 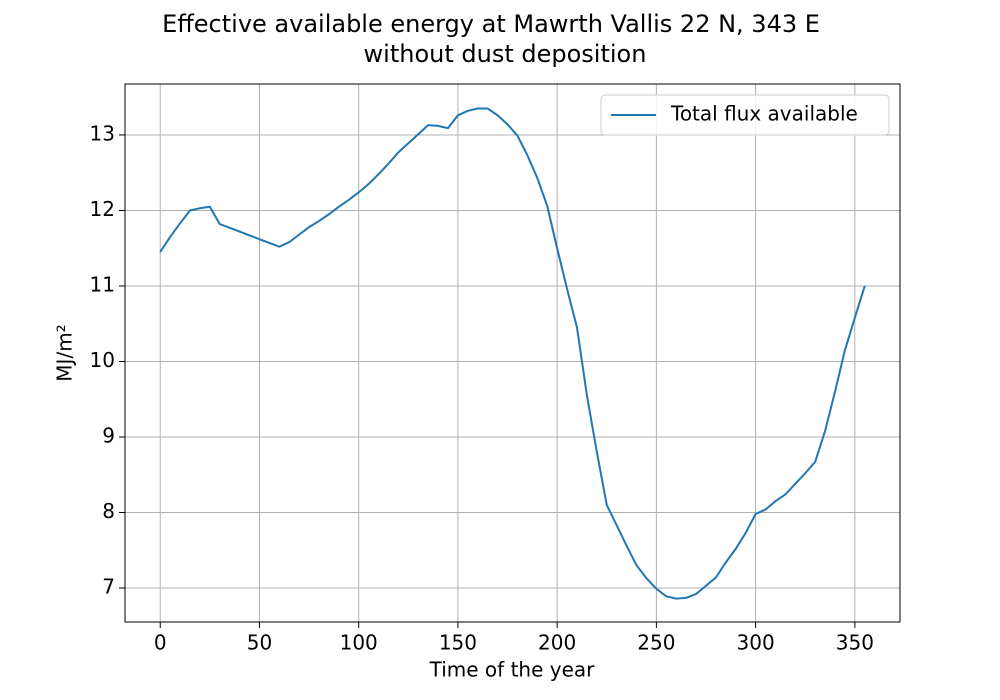 What do you see at coordinates (359, 643) in the screenshot?
I see `x-tick-label: 100` at bounding box center [359, 643].